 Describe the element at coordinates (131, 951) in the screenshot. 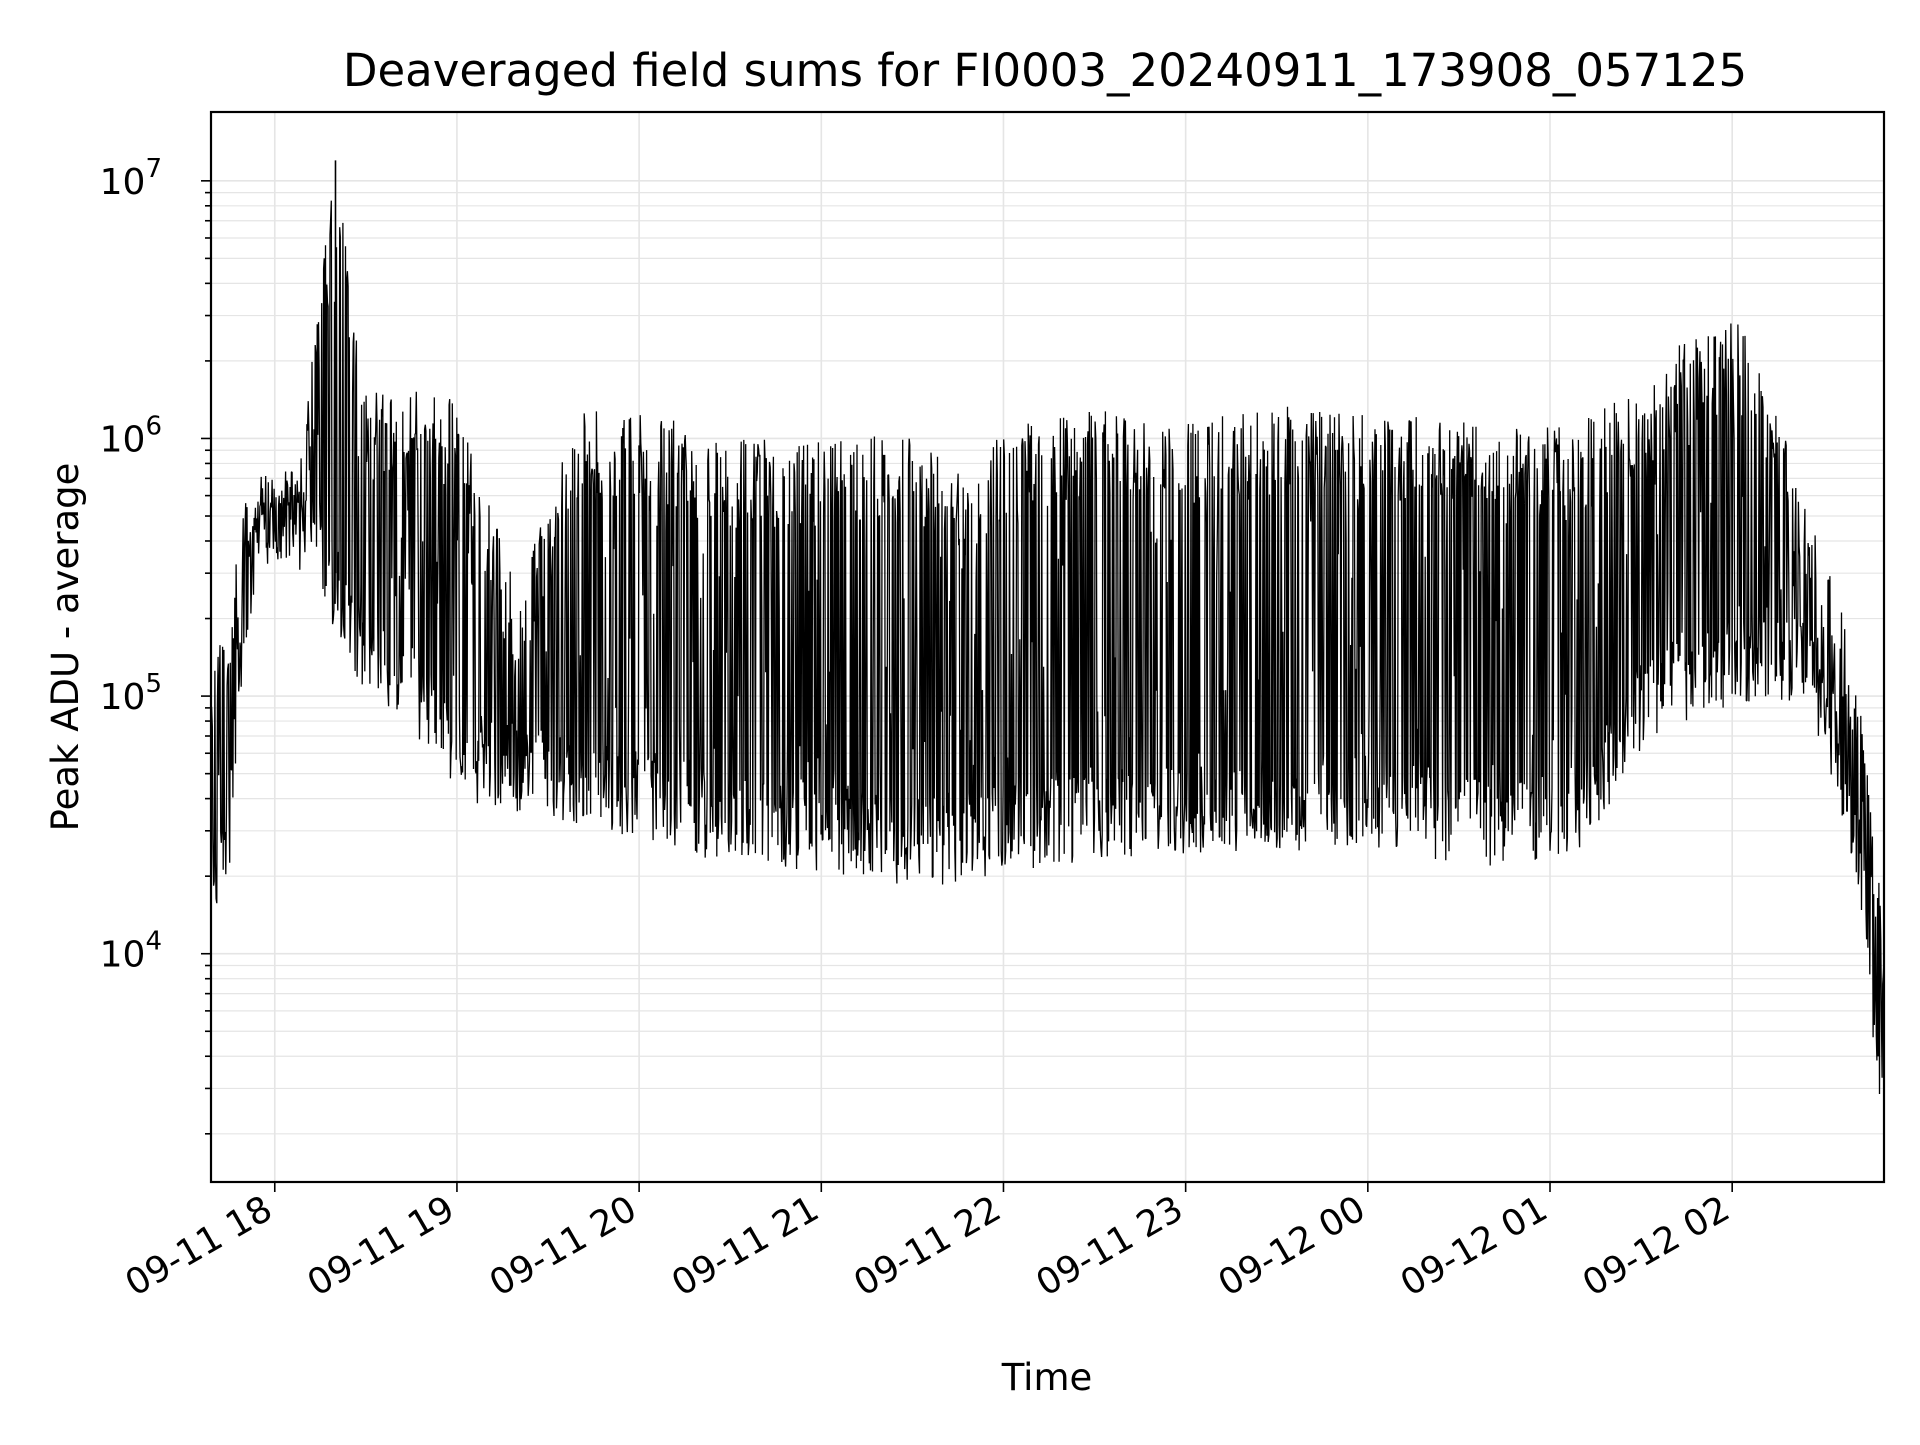

I see `y-tick-label: 10⁴` at that location.